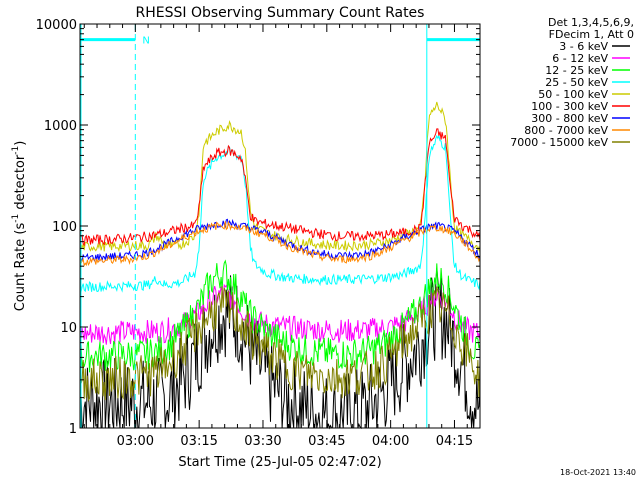 Image resolution: width=640 pixels, height=480 pixels. Describe the element at coordinates (56, 25) in the screenshot. I see `y-tick-label: 10000` at that location.